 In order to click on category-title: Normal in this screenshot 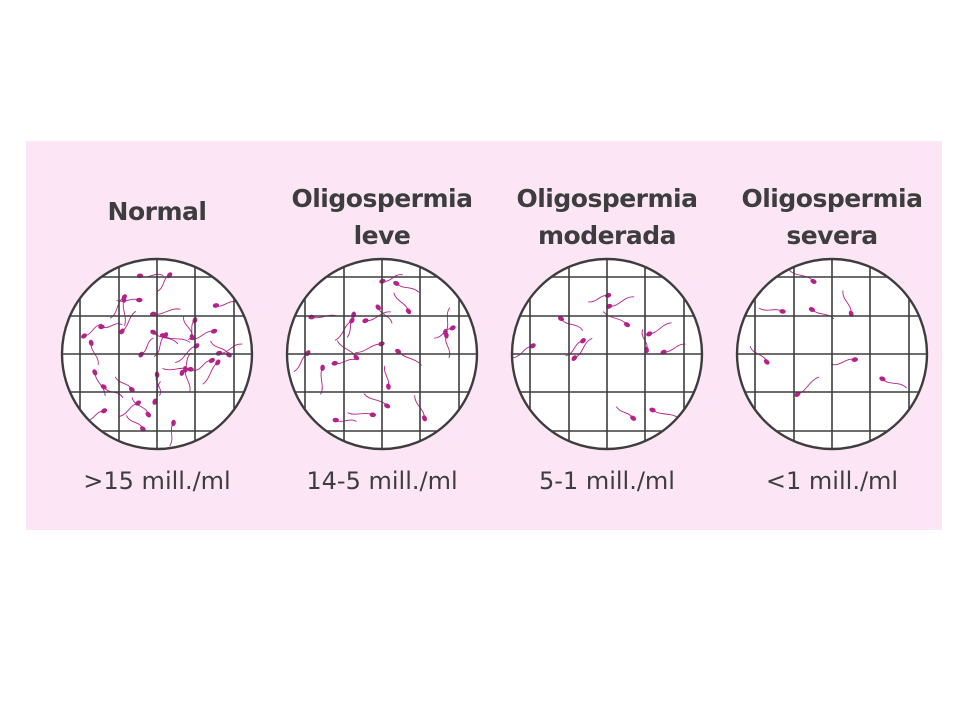, I will do `click(157, 211)`.